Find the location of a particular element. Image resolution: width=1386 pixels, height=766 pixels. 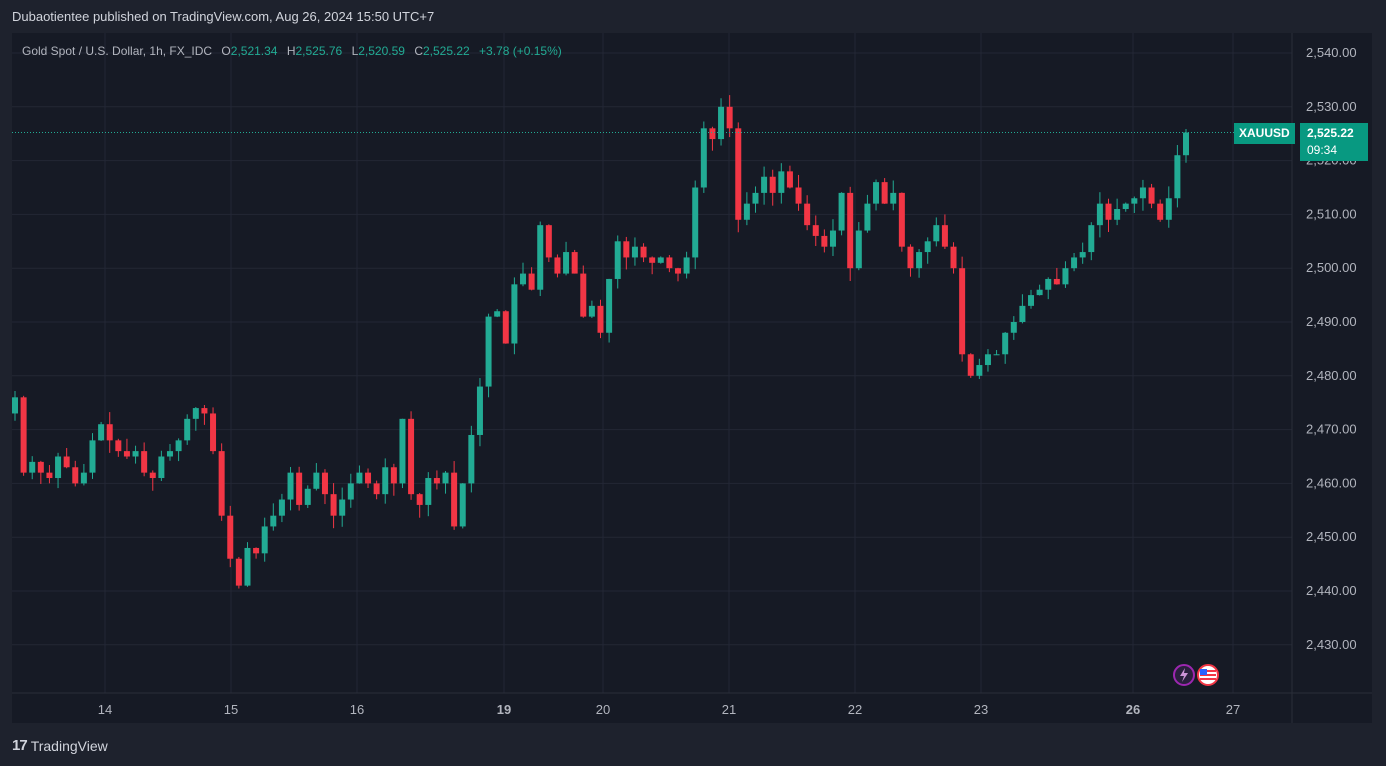

low-value: 2,520.59 is located at coordinates (381, 51).